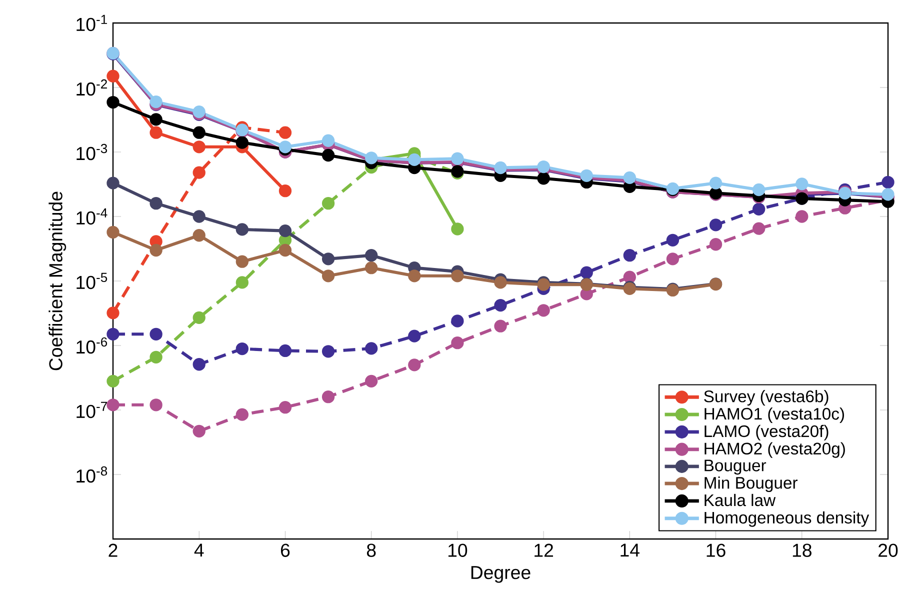 The width and height of the screenshot is (900, 611). I want to click on x-tick-label: 6, so click(285, 550).